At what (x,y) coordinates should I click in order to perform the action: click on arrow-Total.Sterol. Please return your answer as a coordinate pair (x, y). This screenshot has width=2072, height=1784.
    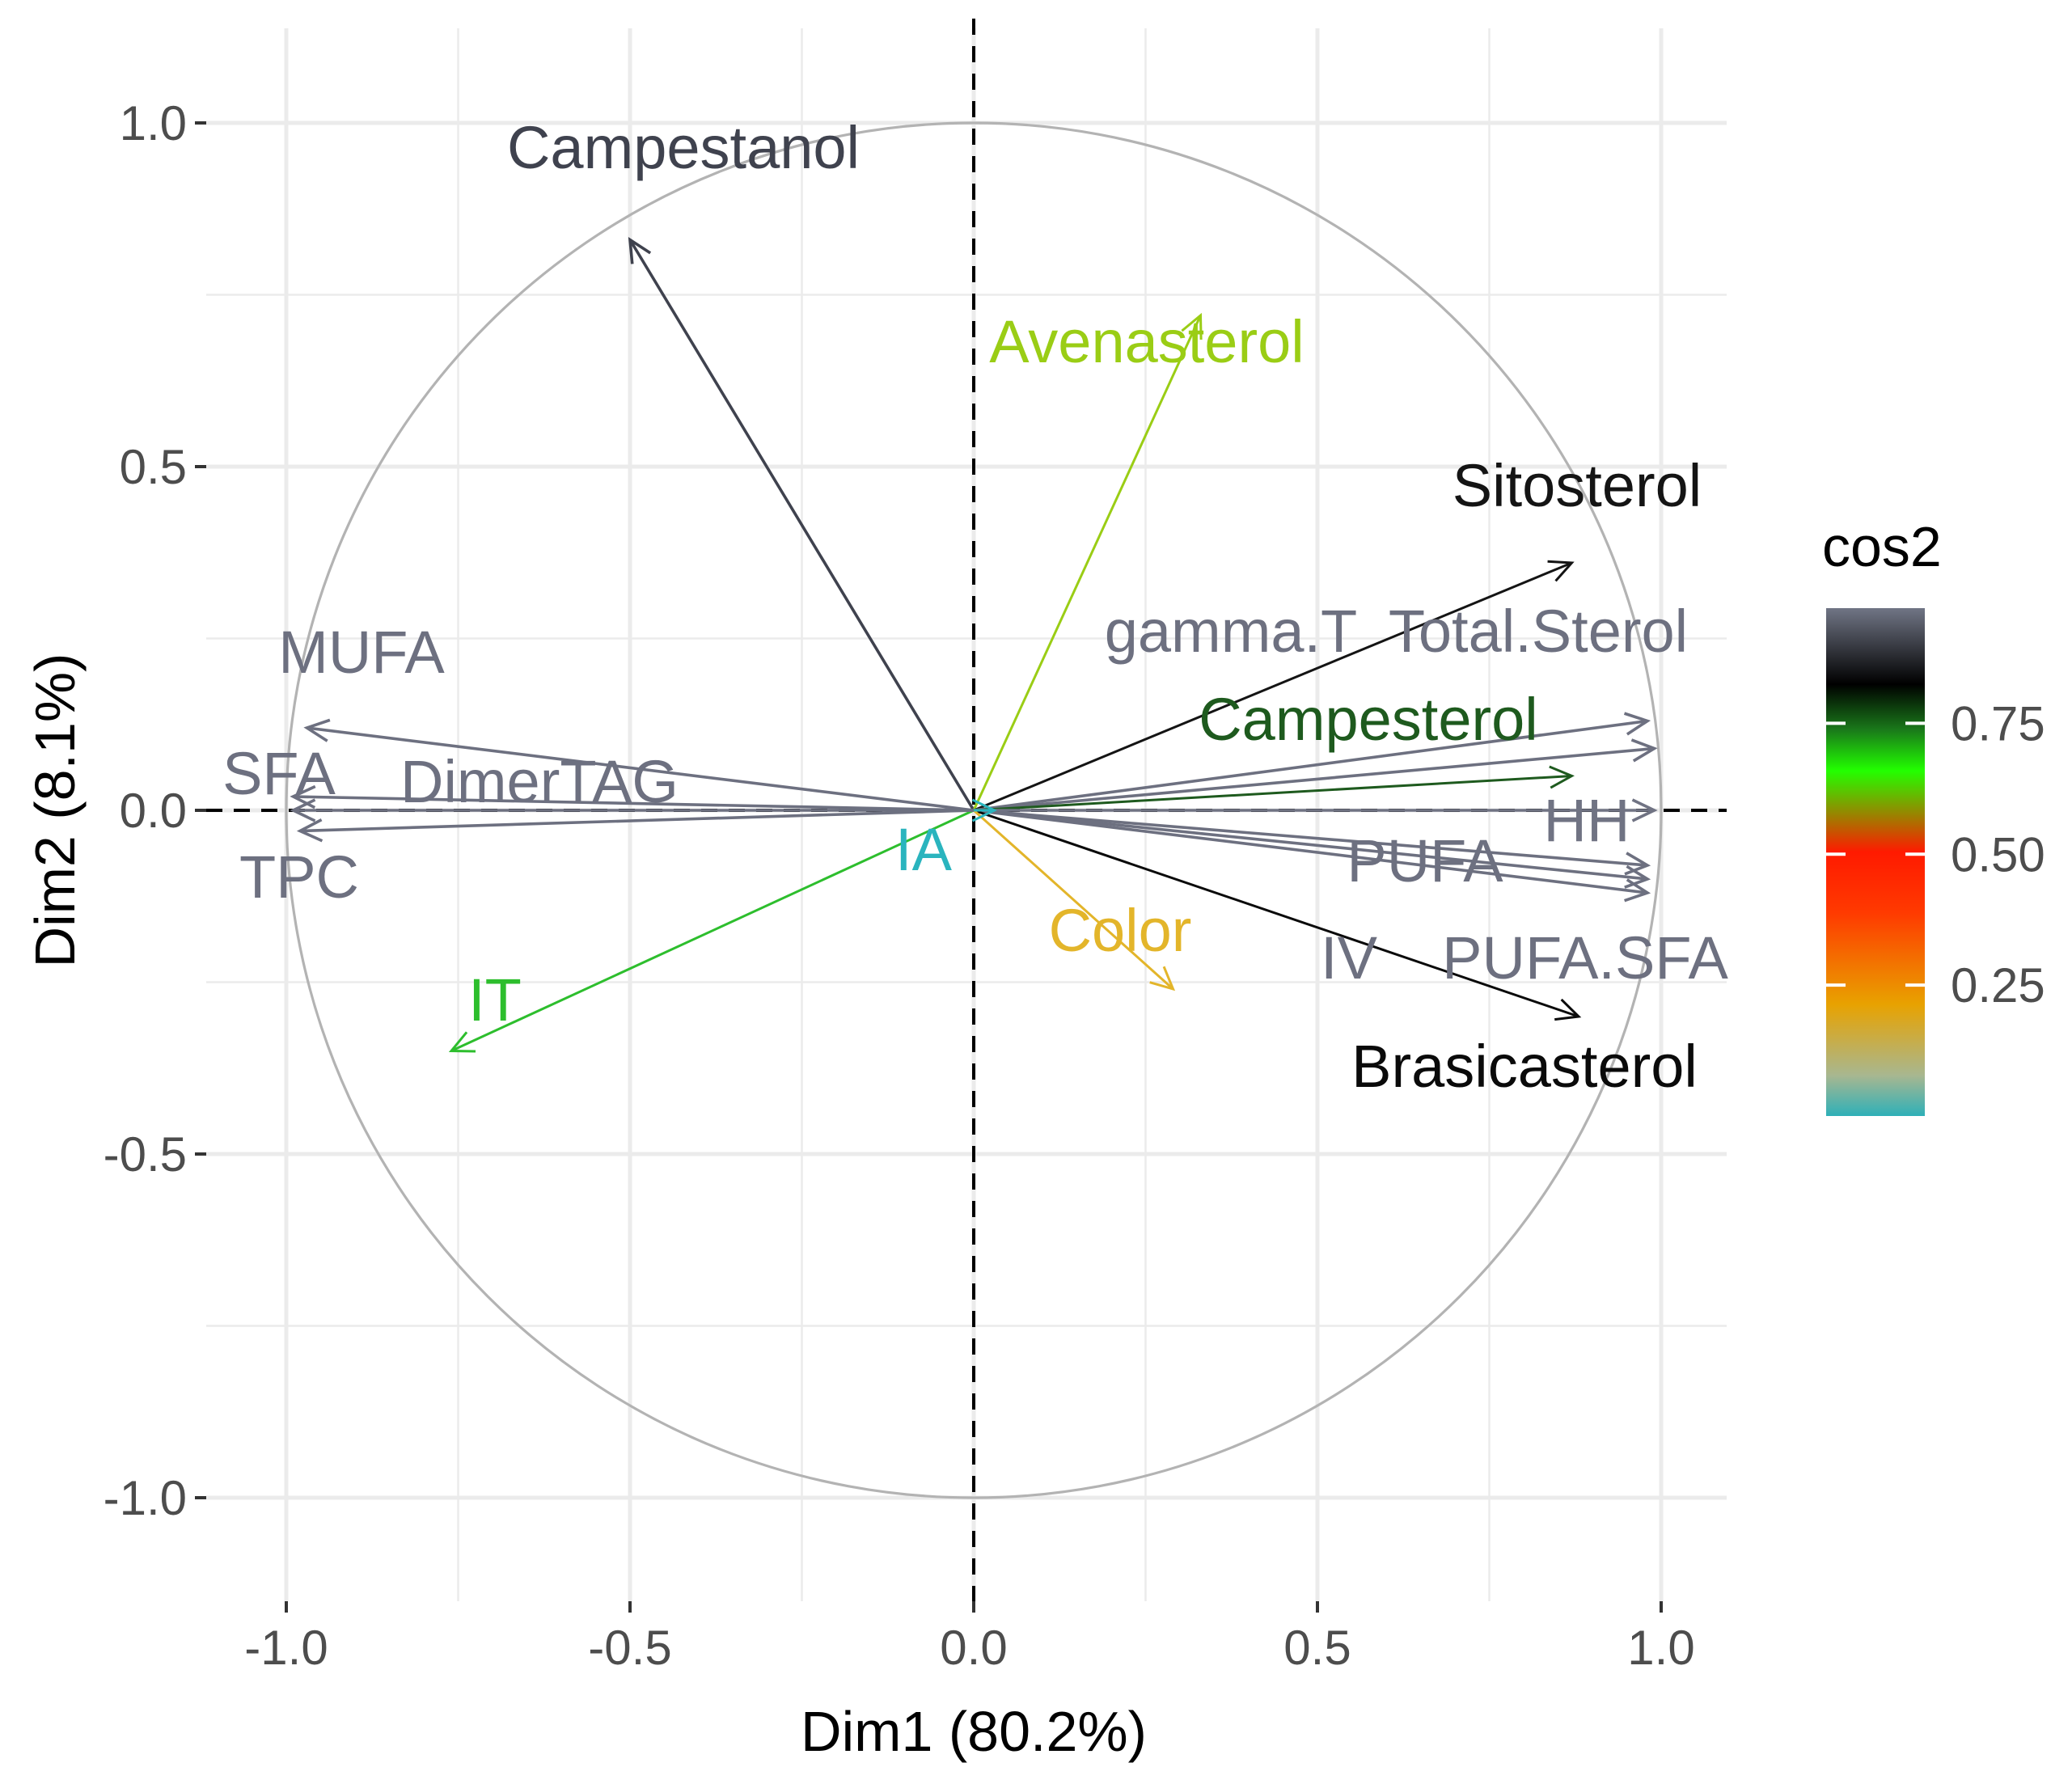
    Looking at the image, I should click on (1314, 779).